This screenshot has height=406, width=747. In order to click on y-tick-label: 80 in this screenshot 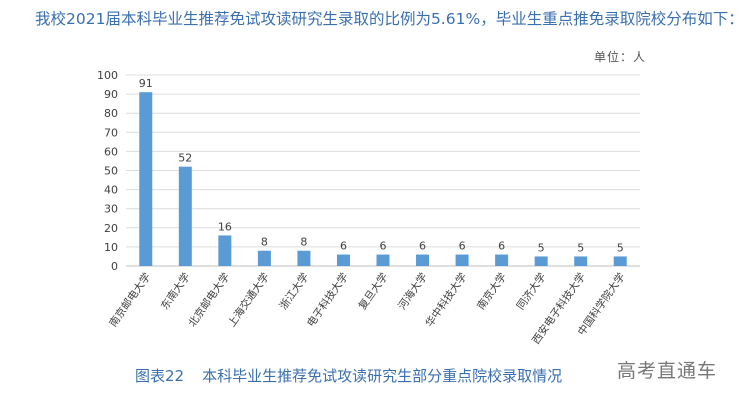, I will do `click(111, 113)`.